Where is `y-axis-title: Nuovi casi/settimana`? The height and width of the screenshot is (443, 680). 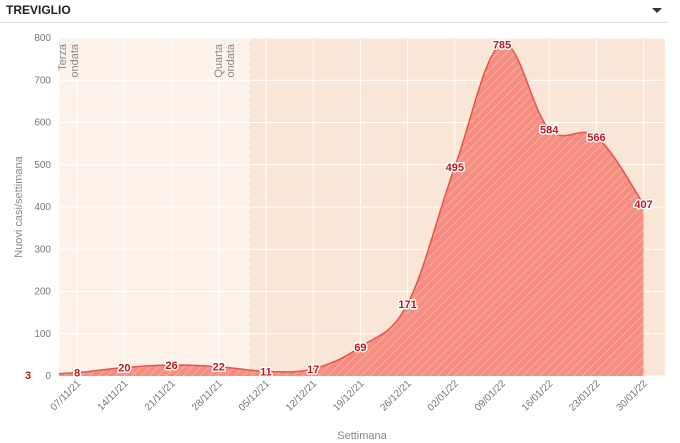
y-axis-title: Nuovi casi/settimana is located at coordinates (19, 206).